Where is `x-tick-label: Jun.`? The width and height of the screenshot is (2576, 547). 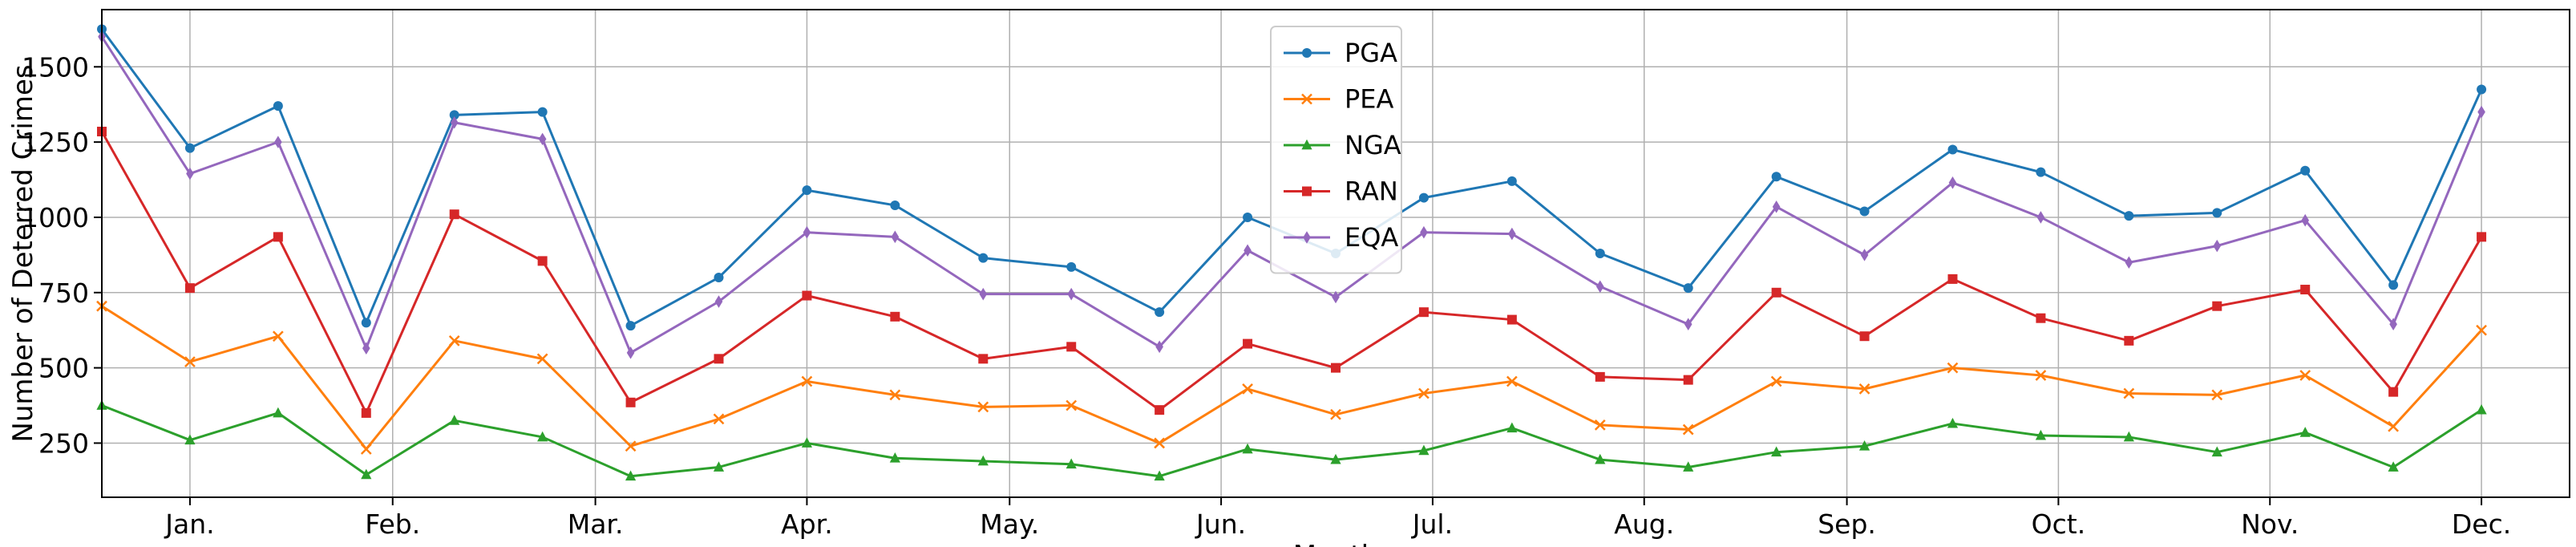
x-tick-label: Jun. is located at coordinates (1220, 524).